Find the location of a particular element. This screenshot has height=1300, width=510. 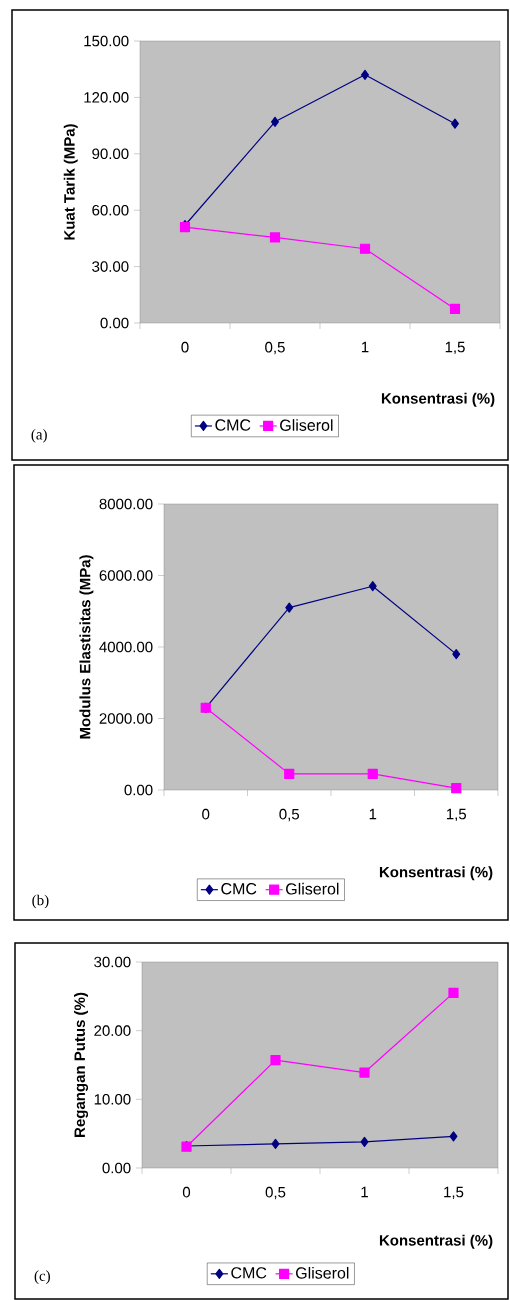

text: (b) is located at coordinates (40, 901).